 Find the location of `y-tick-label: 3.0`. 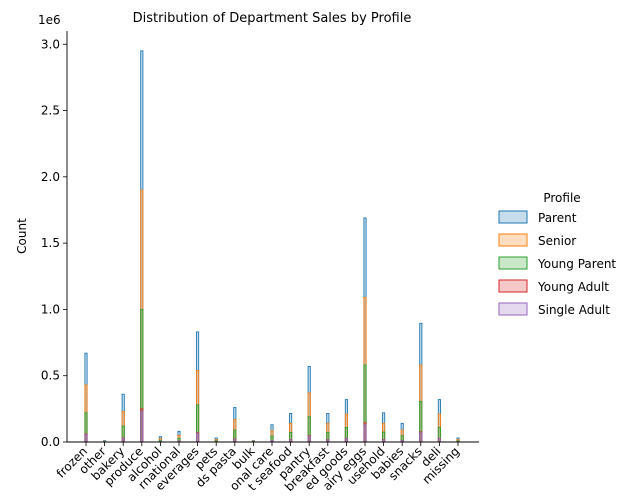

y-tick-label: 3.0 is located at coordinates (50, 44).